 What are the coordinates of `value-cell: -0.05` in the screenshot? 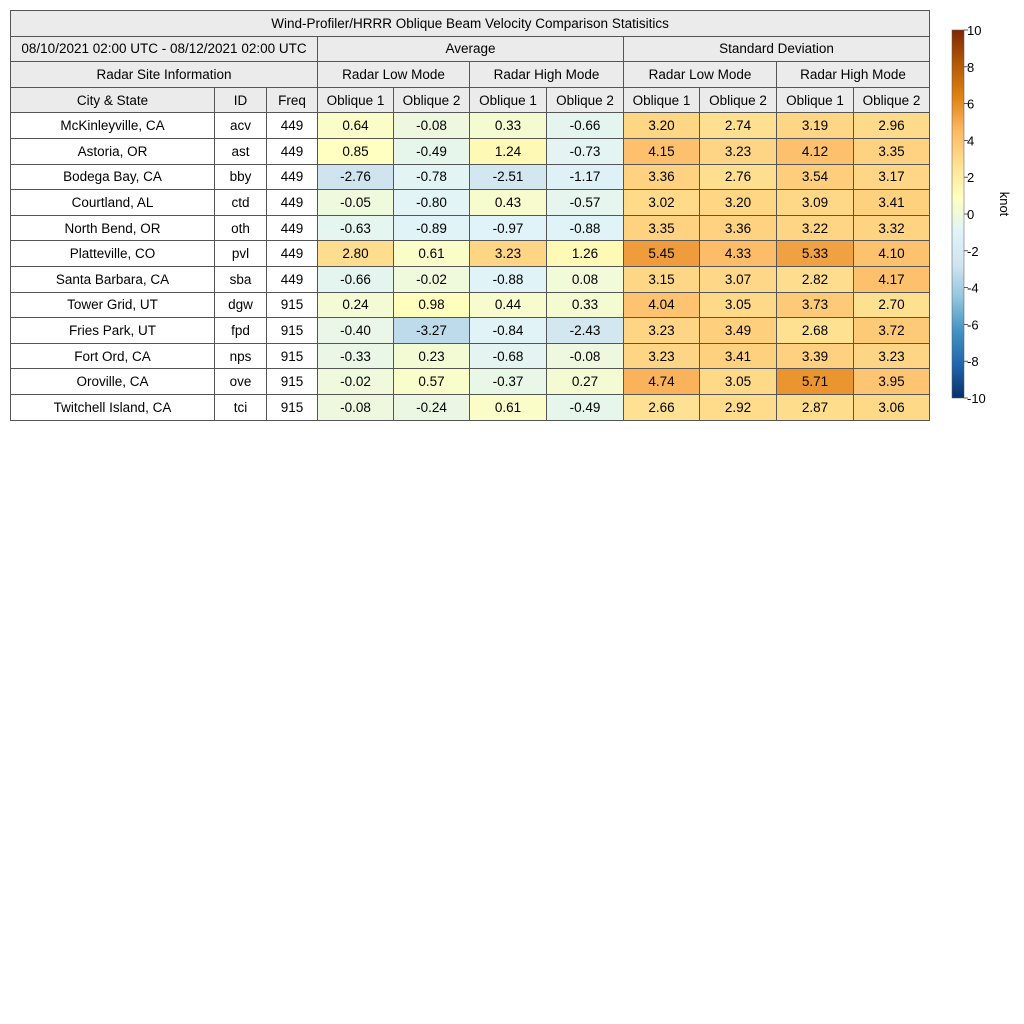 It's located at (355, 202).